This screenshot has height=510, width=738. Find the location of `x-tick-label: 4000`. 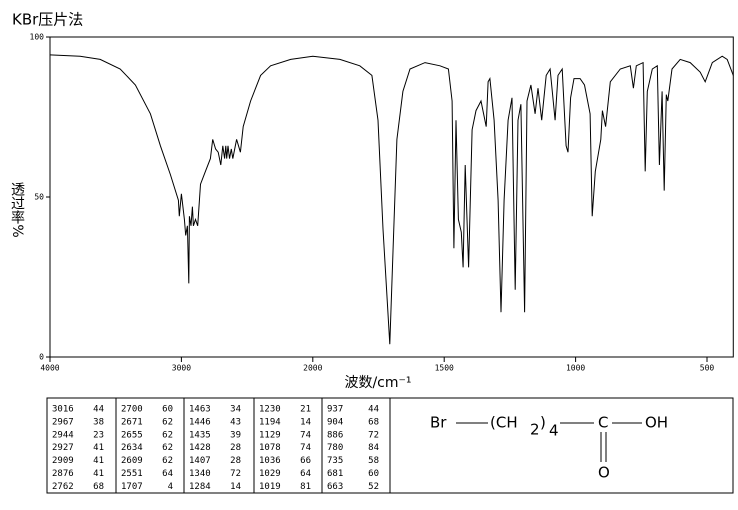

x-tick-label: 4000 is located at coordinates (49, 368).